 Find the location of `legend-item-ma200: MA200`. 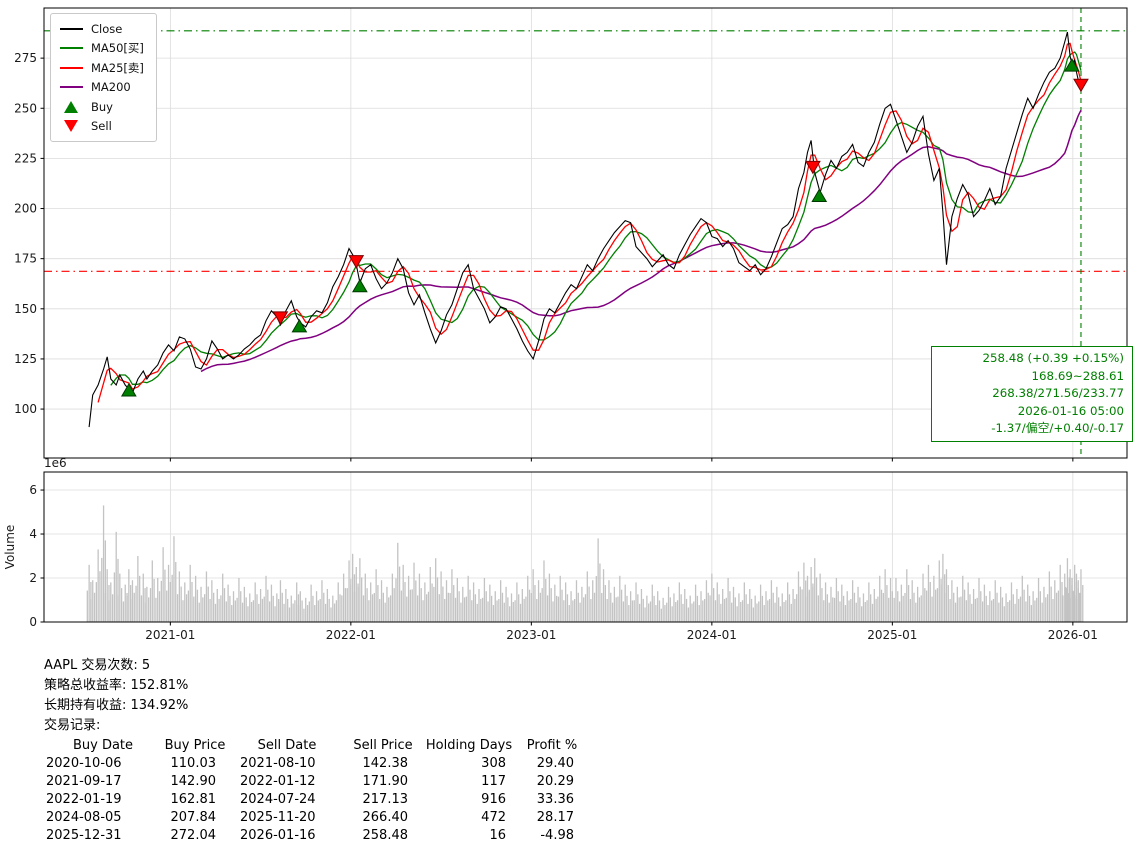

legend-item-ma200: MA200 is located at coordinates (101, 88).